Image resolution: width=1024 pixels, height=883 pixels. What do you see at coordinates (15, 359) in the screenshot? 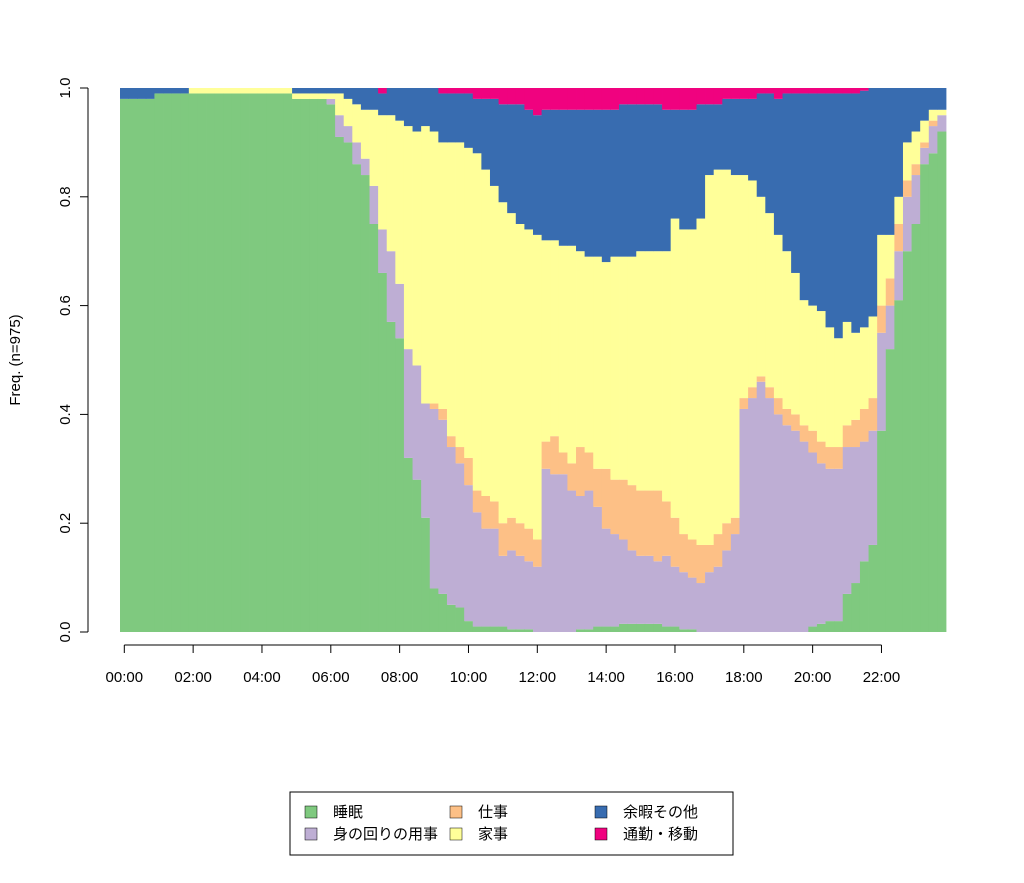
I see `y-axis-label: Freq. (n=975)` at bounding box center [15, 359].